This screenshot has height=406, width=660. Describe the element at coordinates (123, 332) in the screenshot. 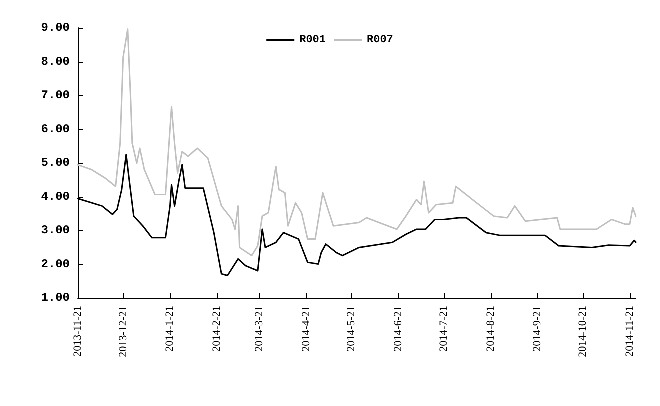

I see `x-tick-label: 2013-12-21` at that location.